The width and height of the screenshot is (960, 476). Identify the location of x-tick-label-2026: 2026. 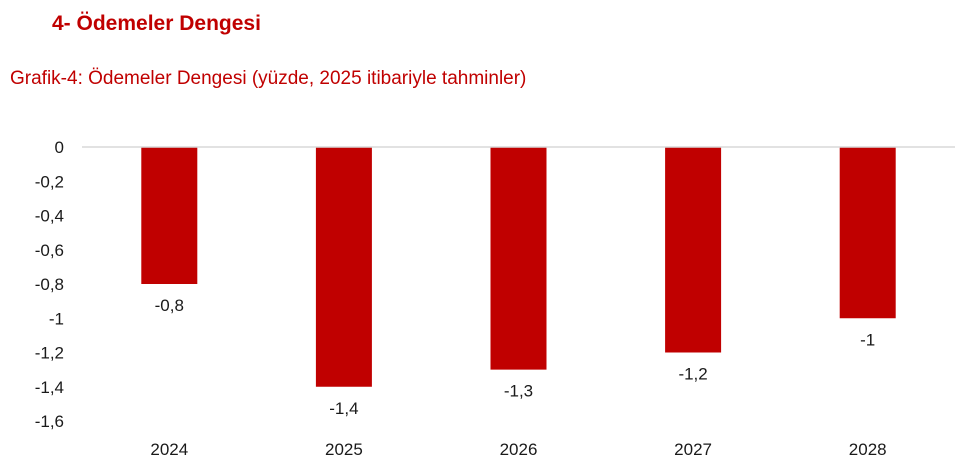
(519, 449).